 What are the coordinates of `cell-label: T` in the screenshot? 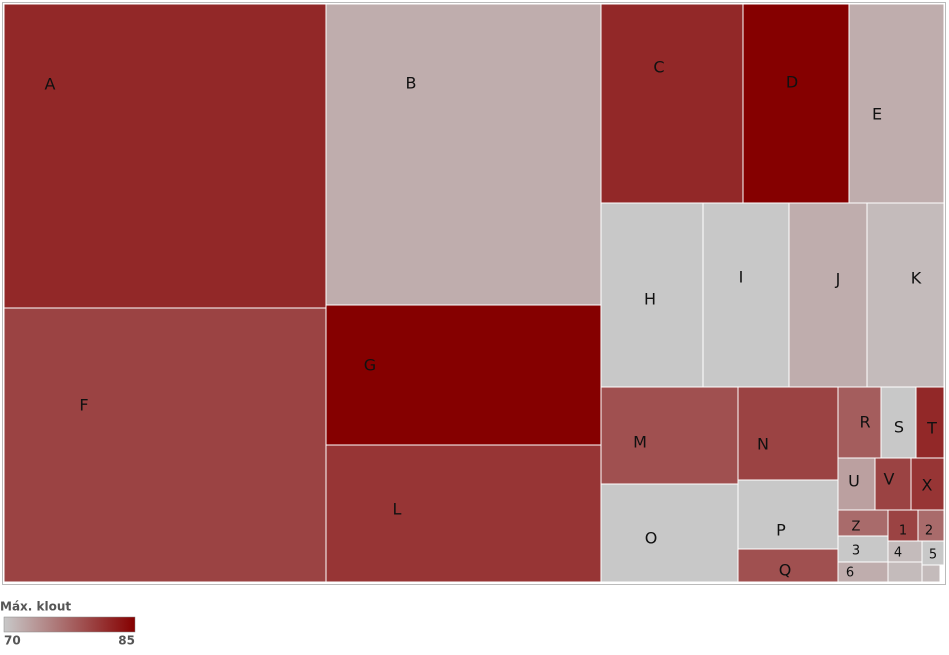 It's located at (931, 428).